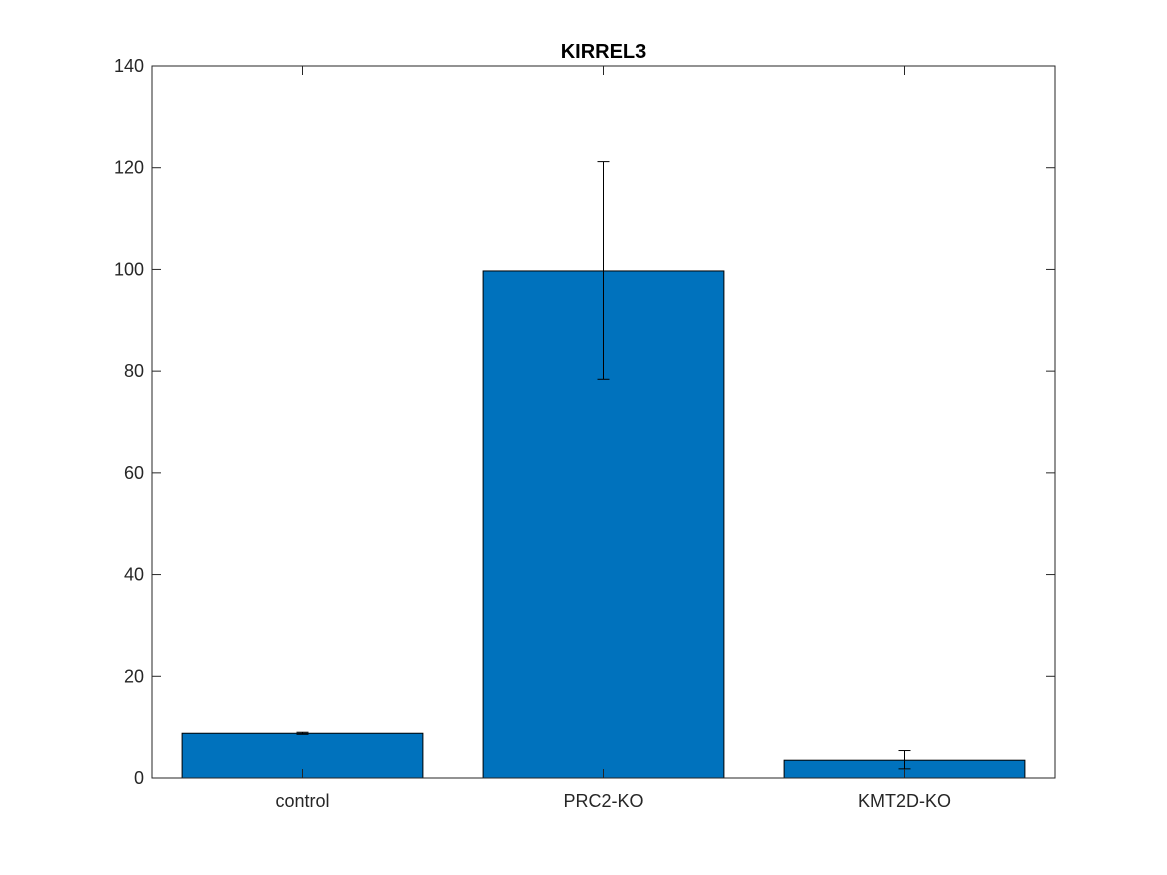 The width and height of the screenshot is (1167, 875). Describe the element at coordinates (134, 371) in the screenshot. I see `y-tick-label: 80` at that location.